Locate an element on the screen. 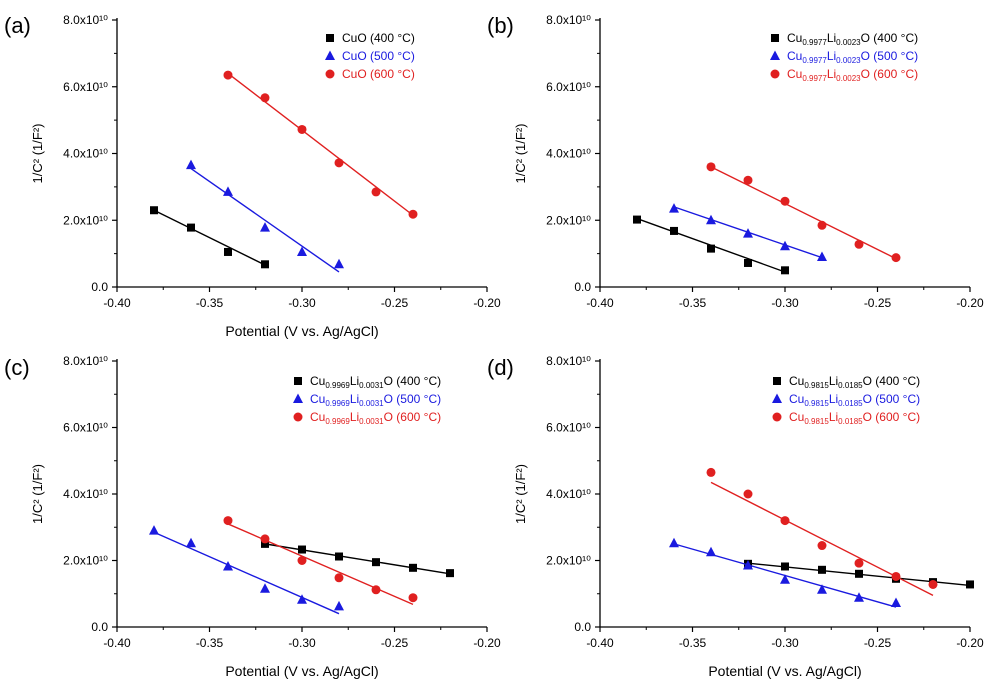 This screenshot has height=685, width=1004. panel-label: (d) is located at coordinates (500, 367).